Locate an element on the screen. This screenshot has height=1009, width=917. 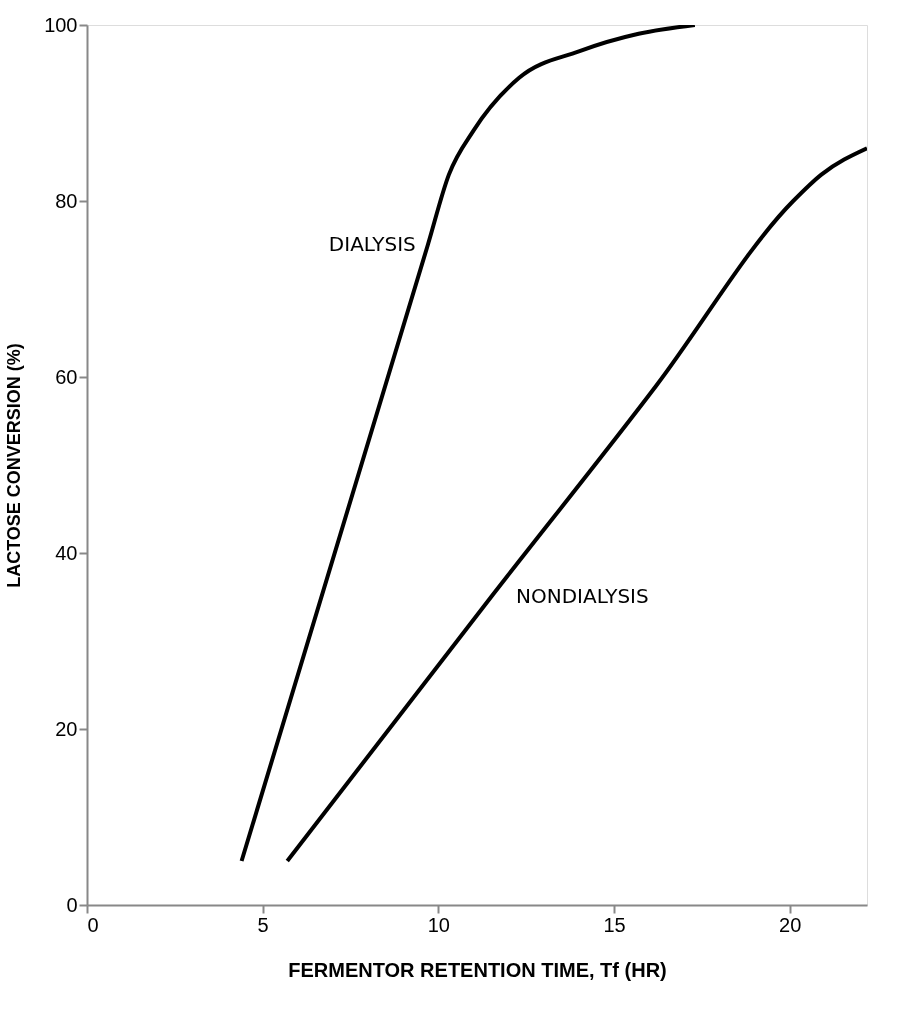
x-tick-label: 0 is located at coordinates (93, 924).